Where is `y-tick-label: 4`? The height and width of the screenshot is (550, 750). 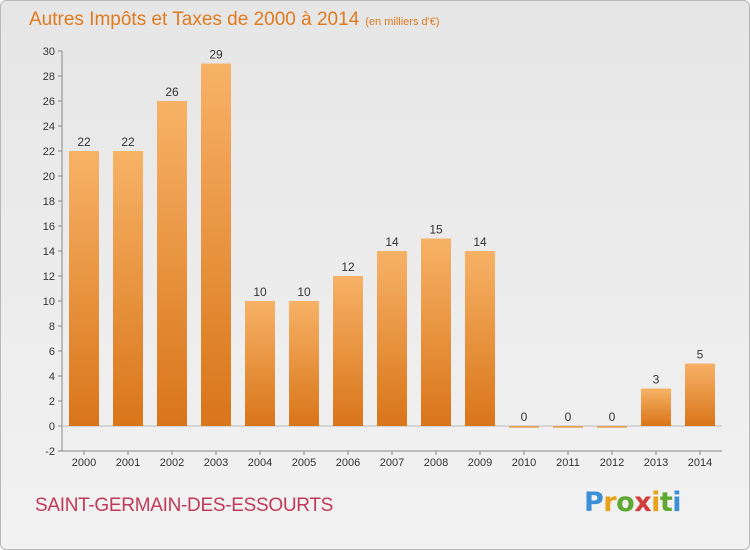
y-tick-label: 4 is located at coordinates (52, 377).